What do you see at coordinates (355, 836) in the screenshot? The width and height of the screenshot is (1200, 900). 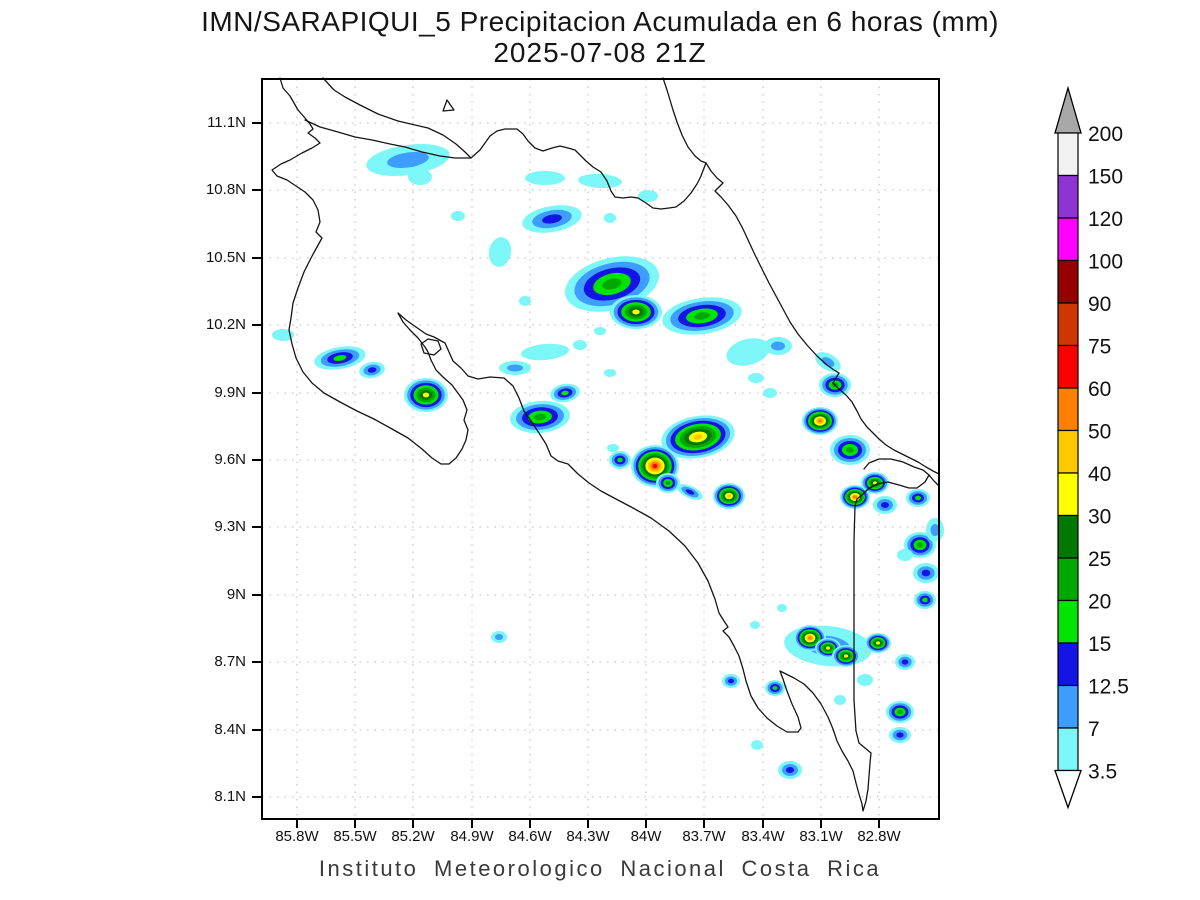 I see `x-axis-label: 85.5W` at bounding box center [355, 836].